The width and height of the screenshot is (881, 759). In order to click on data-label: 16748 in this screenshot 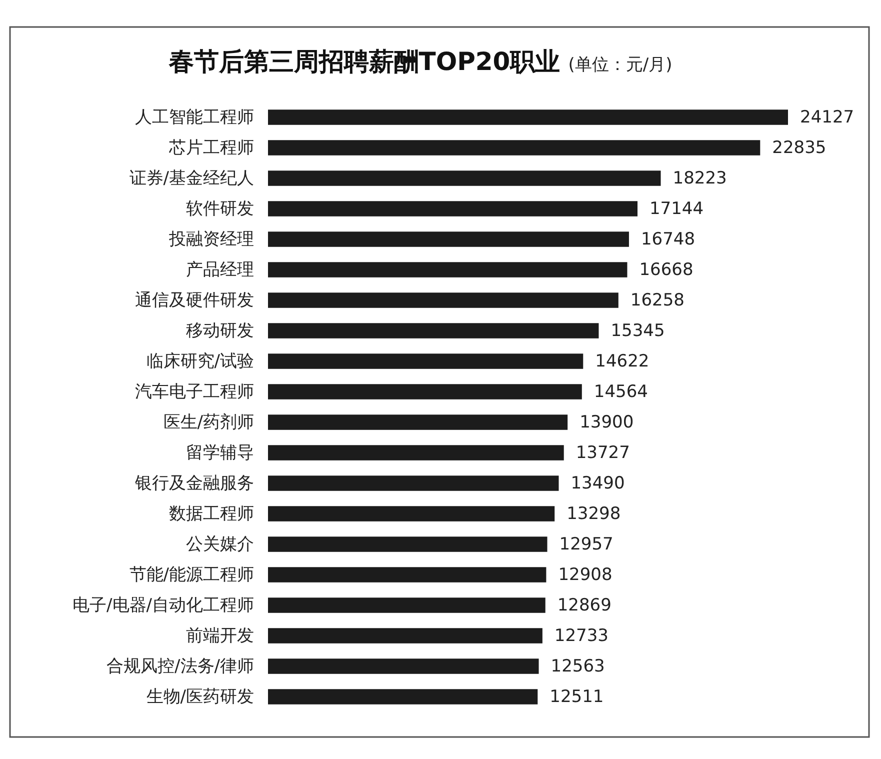, I will do `click(668, 239)`.